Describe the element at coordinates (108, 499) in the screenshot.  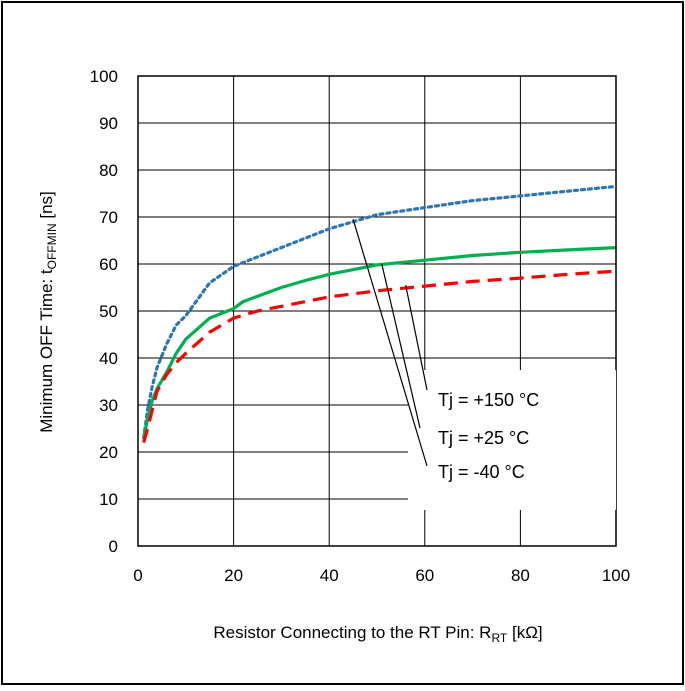
I see `y-tick-label: 10` at that location.